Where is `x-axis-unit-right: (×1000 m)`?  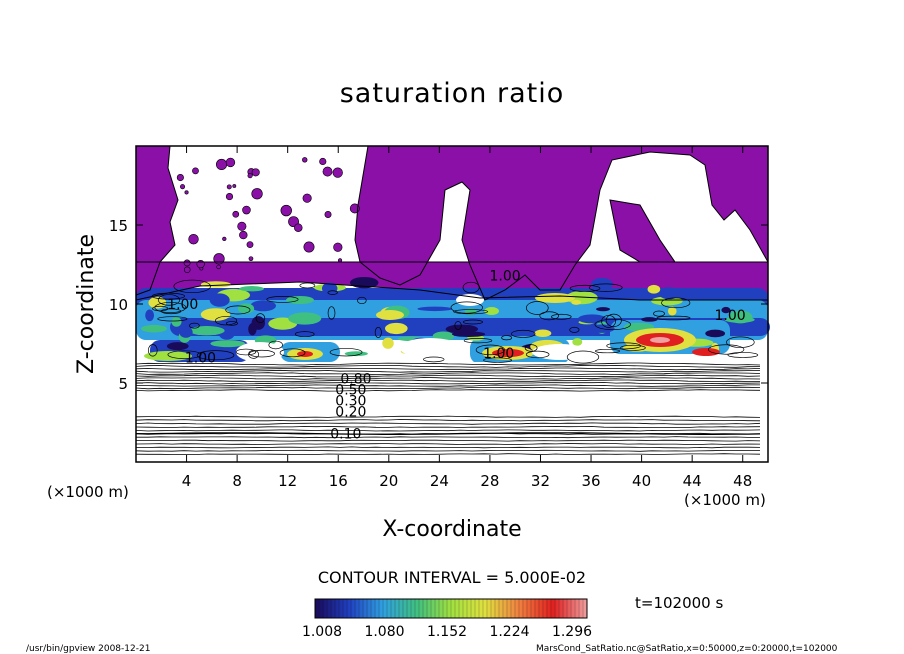 x-axis-unit-right: (×1000 m) is located at coordinates (725, 500).